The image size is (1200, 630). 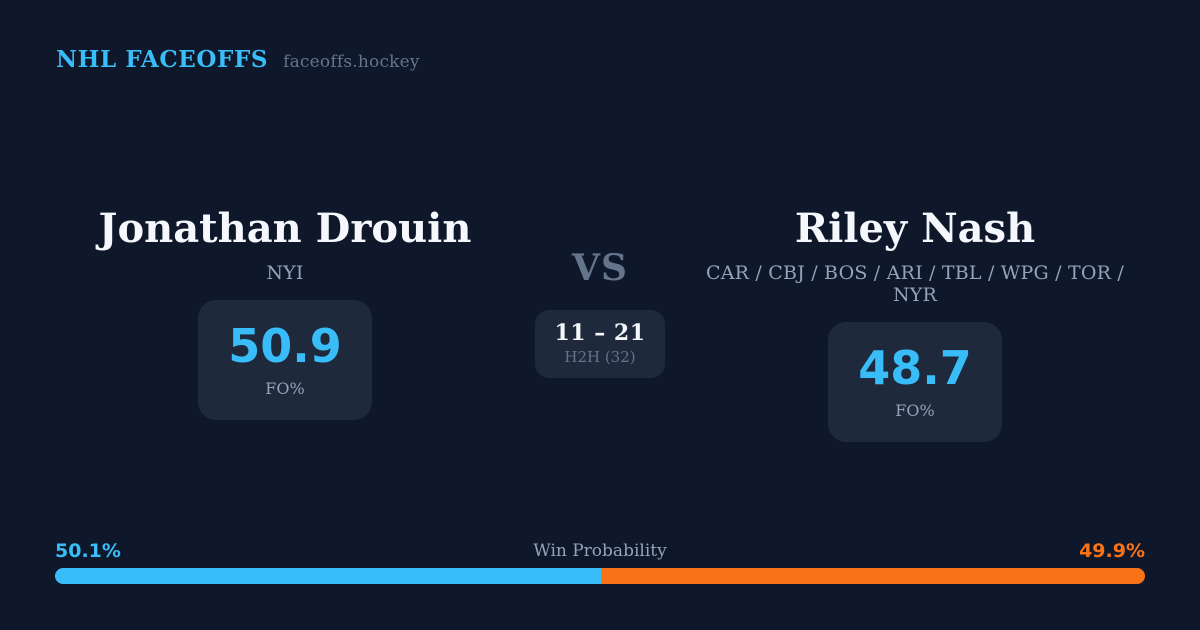 What do you see at coordinates (285, 273) in the screenshot?
I see `player-left-teams: NYI` at bounding box center [285, 273].